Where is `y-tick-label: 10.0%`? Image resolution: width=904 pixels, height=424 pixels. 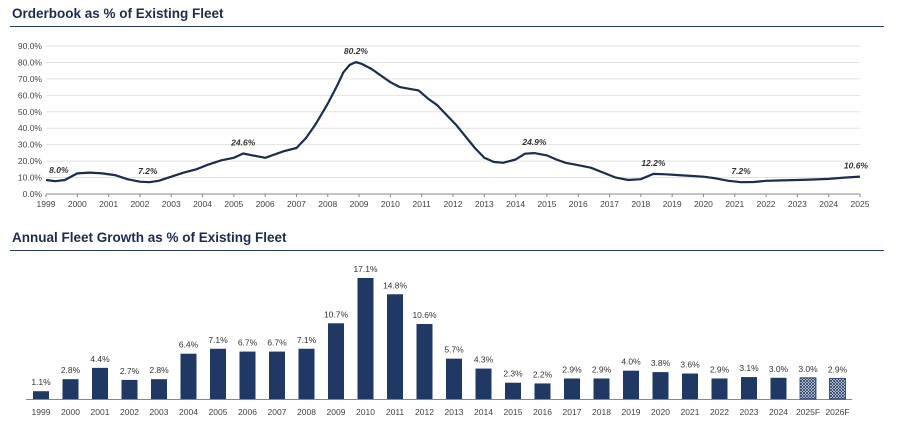
y-tick-label: 10.0% is located at coordinates (30, 178).